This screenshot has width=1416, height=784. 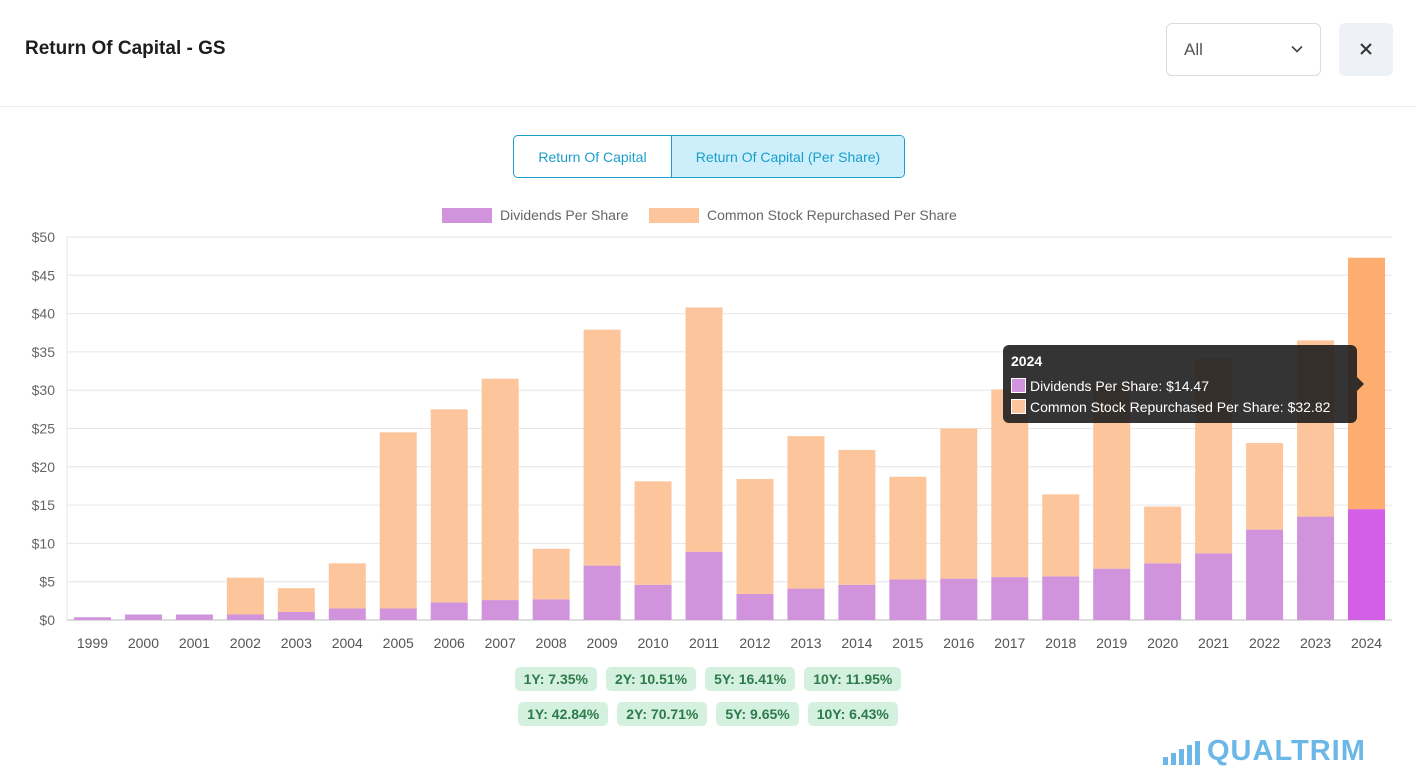 What do you see at coordinates (852, 714) in the screenshot?
I see `growth-pill: 10Y: 6.43%` at bounding box center [852, 714].